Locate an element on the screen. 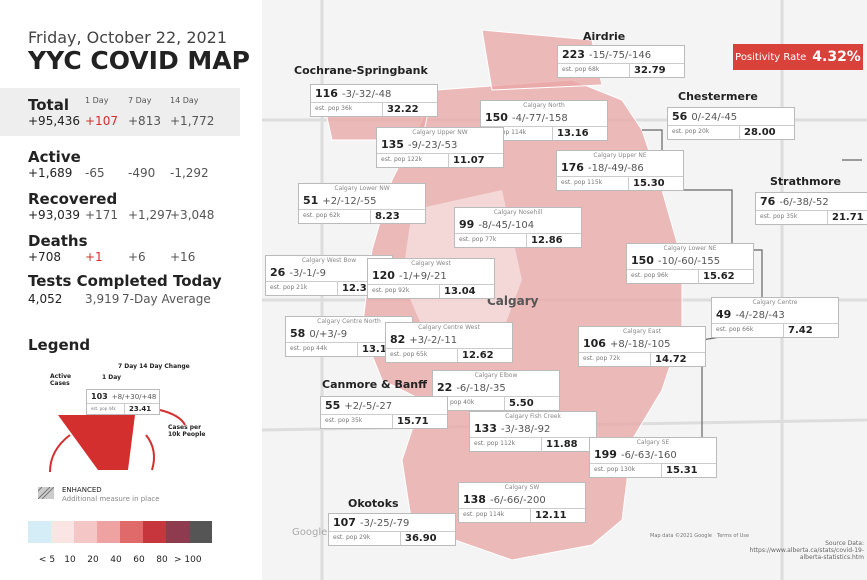  region-change: -3/-1/-9 is located at coordinates (307, 273).